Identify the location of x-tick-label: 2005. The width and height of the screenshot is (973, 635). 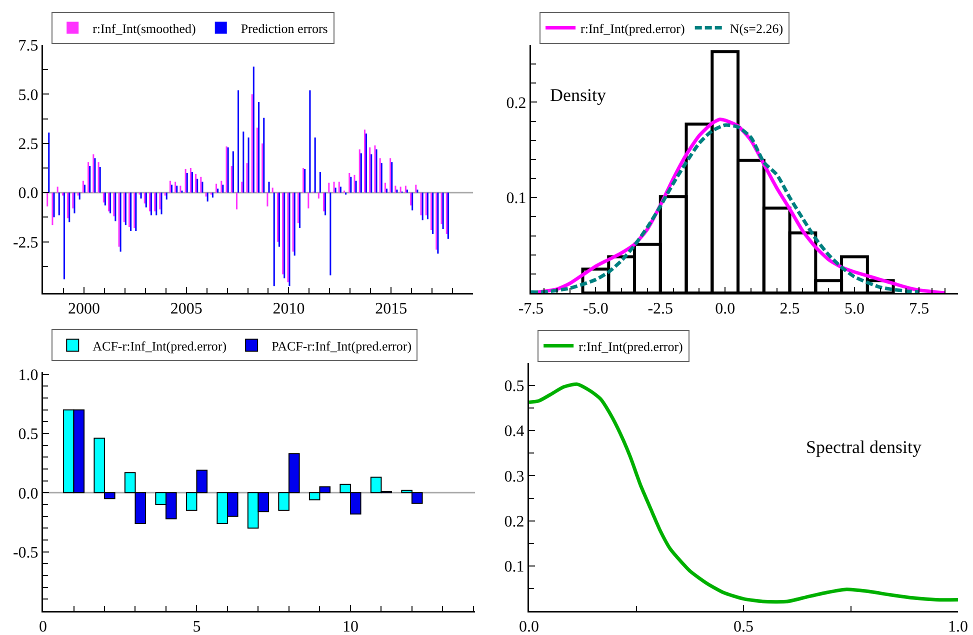
(186, 309).